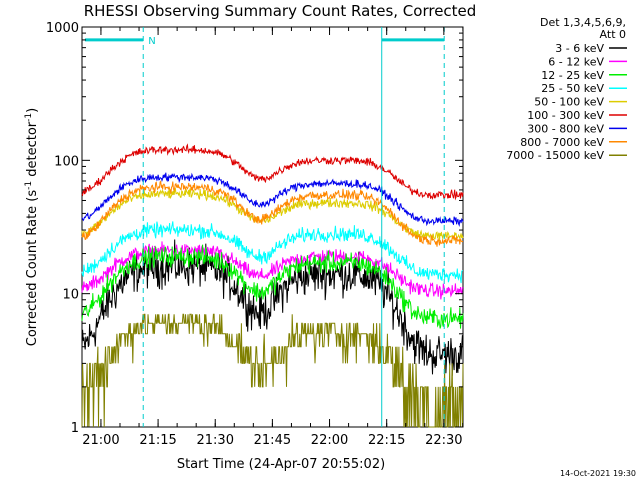 This screenshot has height=485, width=640. What do you see at coordinates (100, 440) in the screenshot?
I see `x-tick-label: 21:00` at bounding box center [100, 440].